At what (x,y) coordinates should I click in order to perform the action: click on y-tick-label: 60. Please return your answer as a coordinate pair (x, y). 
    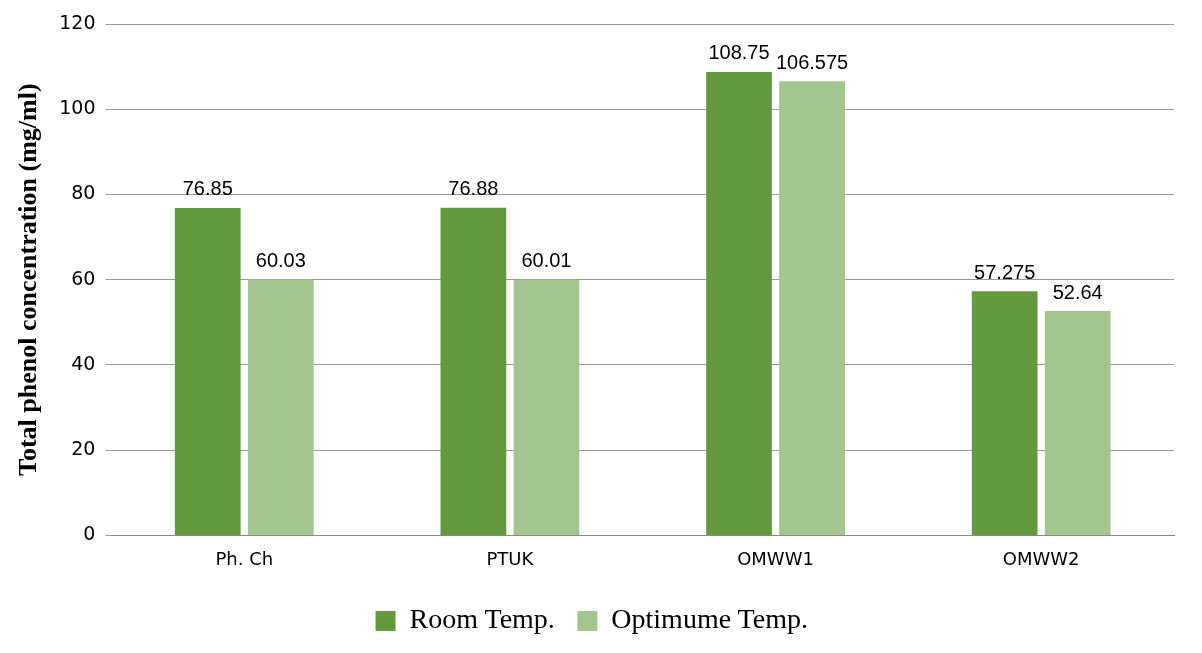
    Looking at the image, I should click on (83, 277).